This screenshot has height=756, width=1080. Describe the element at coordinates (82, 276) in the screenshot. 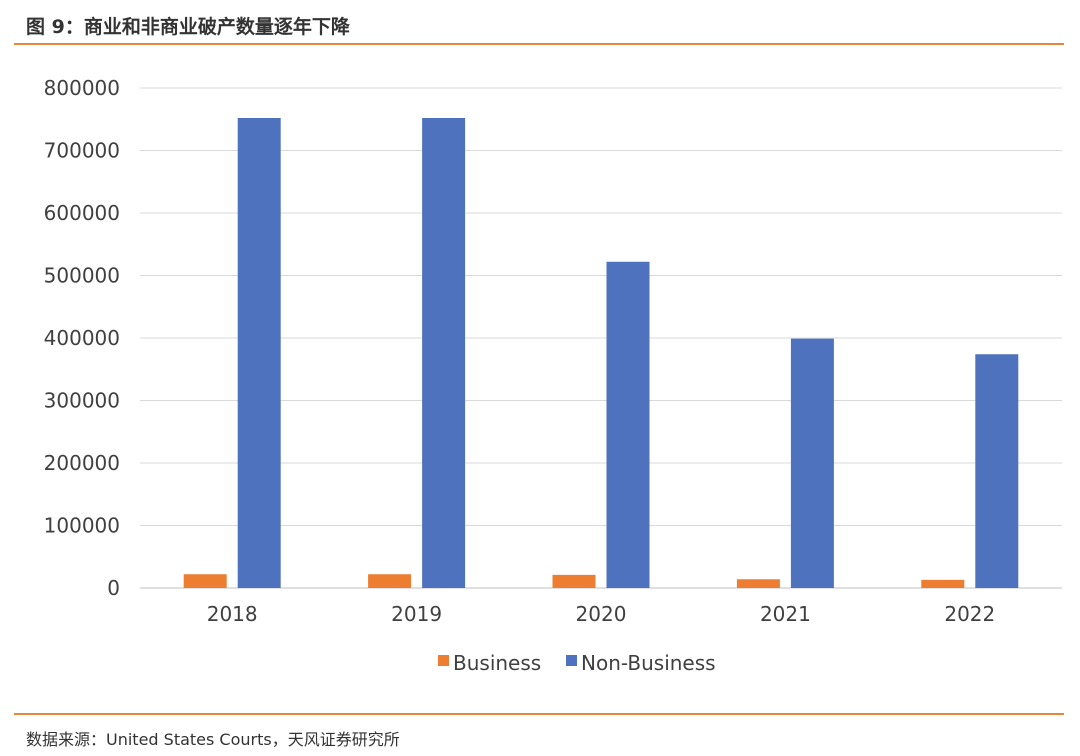

I see `y-tick-label: 500000` at that location.